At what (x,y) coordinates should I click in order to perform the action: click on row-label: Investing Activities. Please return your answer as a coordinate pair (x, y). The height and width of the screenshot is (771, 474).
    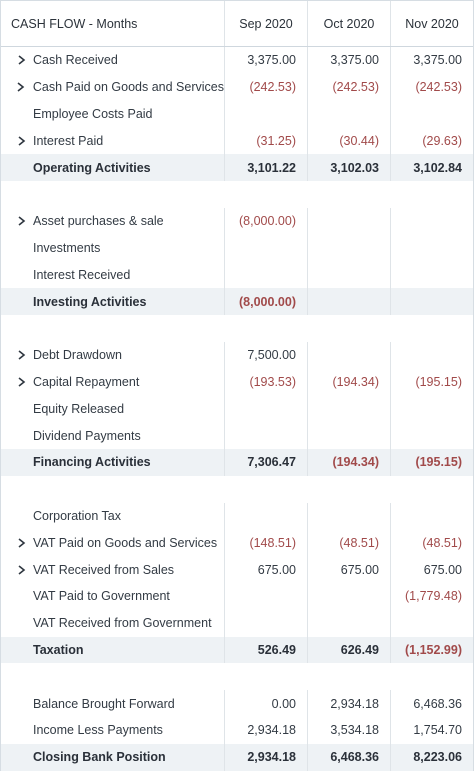
    Looking at the image, I should click on (90, 301).